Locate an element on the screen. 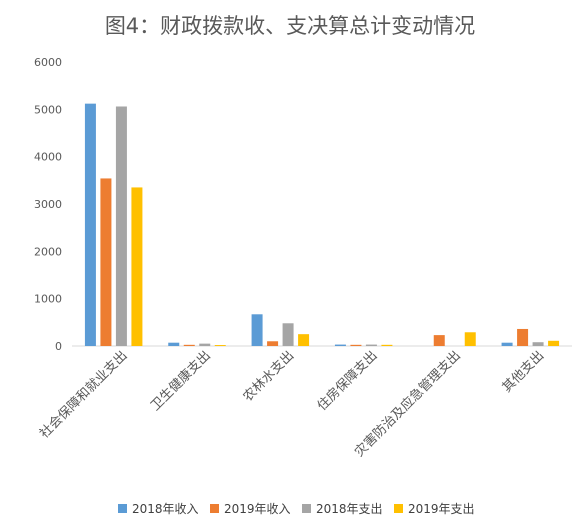  y-axis: 0 1000 2000 3000 4000 5000 6000 is located at coordinates (48, 204).